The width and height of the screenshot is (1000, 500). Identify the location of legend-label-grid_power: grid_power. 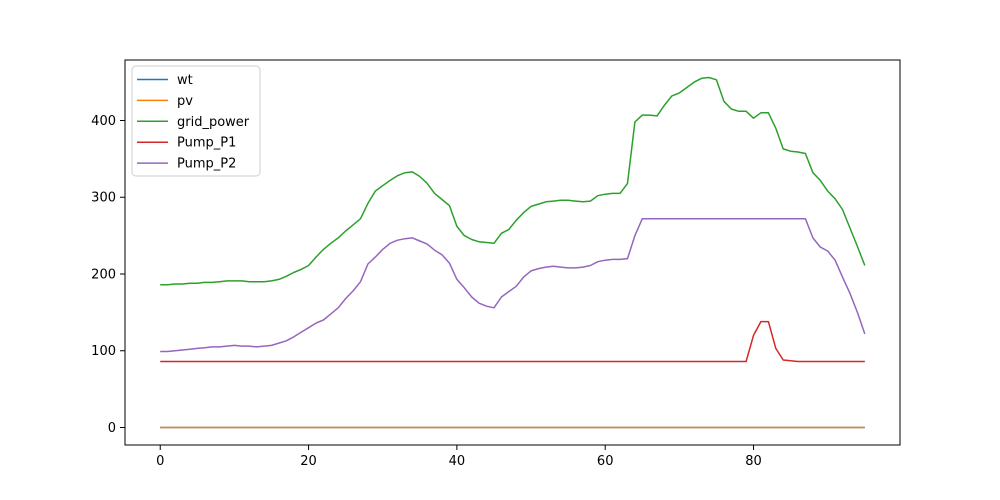
(213, 122).